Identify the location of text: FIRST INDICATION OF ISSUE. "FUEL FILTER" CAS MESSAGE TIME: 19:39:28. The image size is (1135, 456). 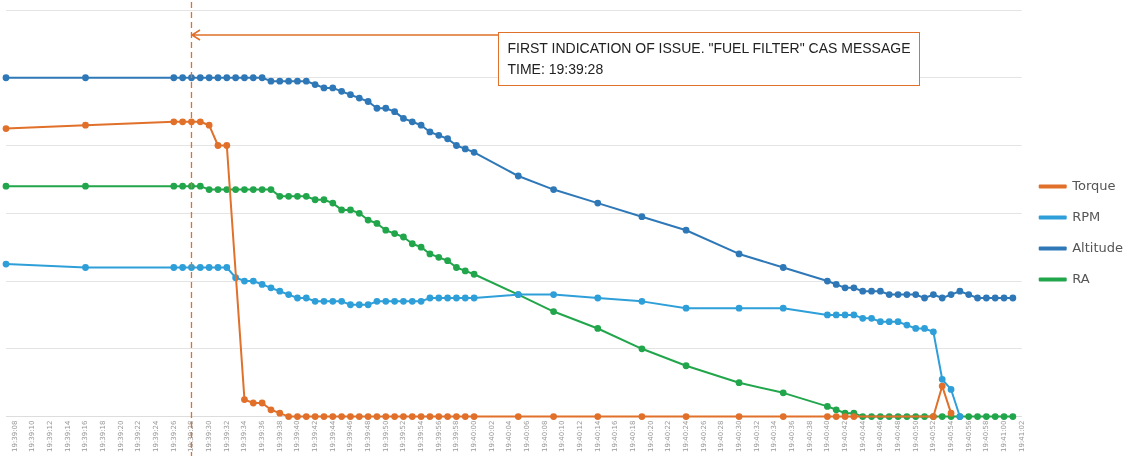
(709, 59).